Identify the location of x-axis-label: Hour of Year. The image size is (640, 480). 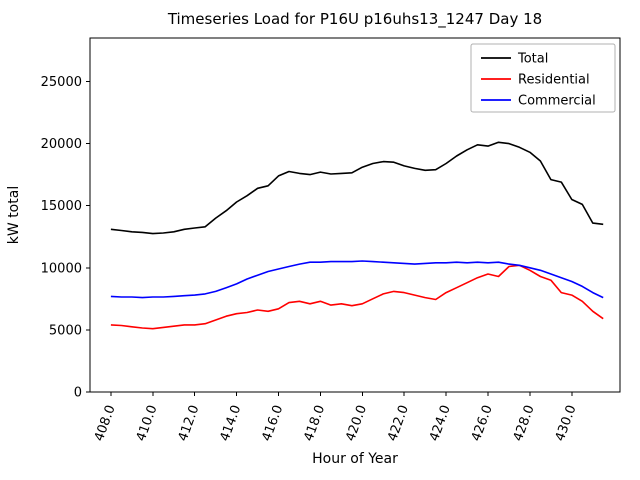
(355, 459).